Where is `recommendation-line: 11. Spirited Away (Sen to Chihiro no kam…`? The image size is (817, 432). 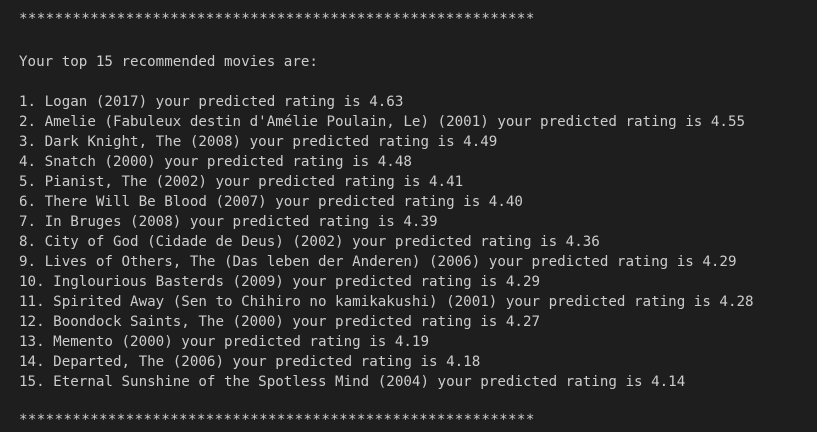 recommendation-line: 11. Spirited Away (Sen to Chihiro no kam… is located at coordinates (386, 302).